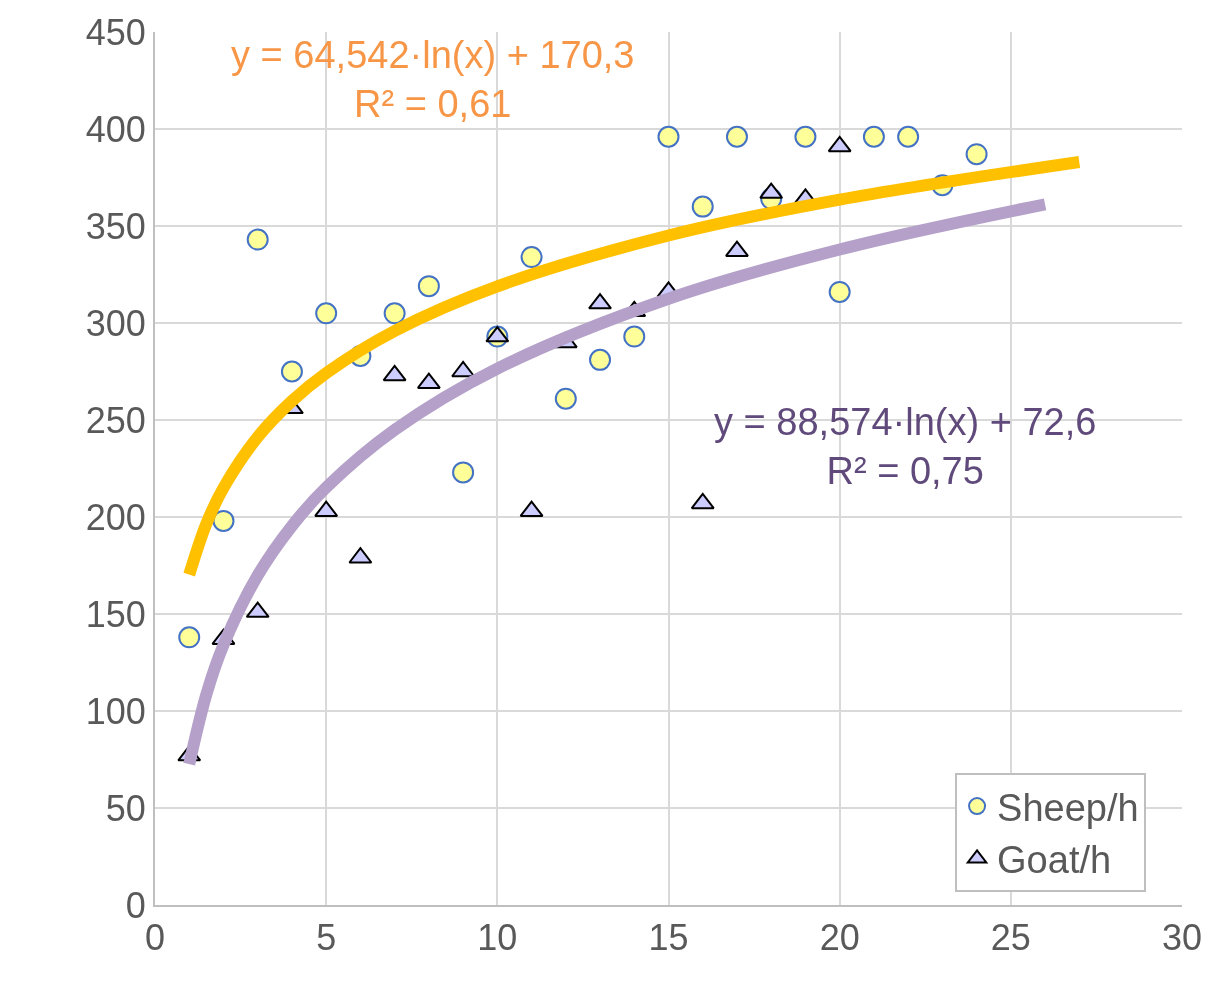 The height and width of the screenshot is (984, 1230). What do you see at coordinates (1068, 807) in the screenshot?
I see `legend-label: Sheep/h` at bounding box center [1068, 807].